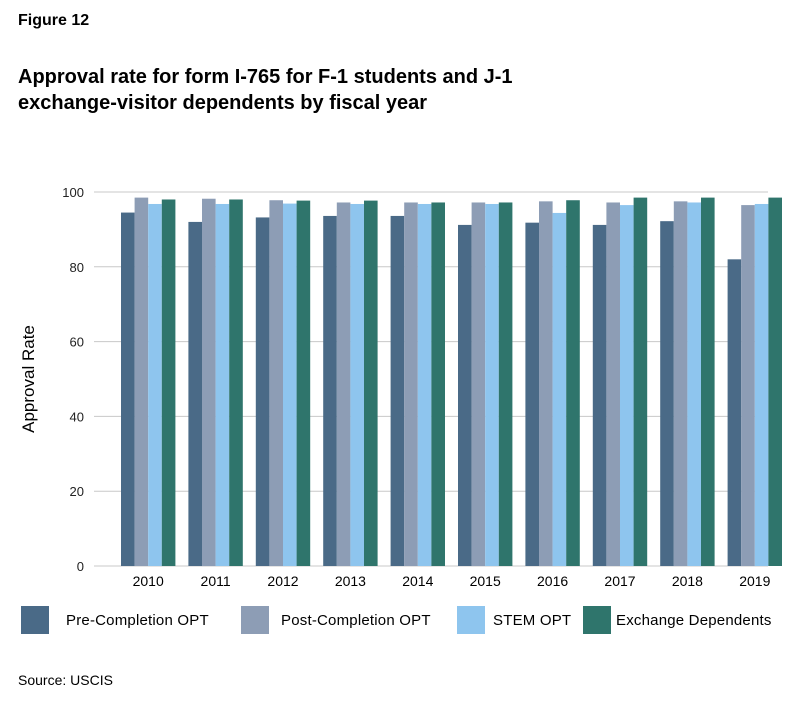  I want to click on bar-post-completion-opt-2014, so click(411, 384).